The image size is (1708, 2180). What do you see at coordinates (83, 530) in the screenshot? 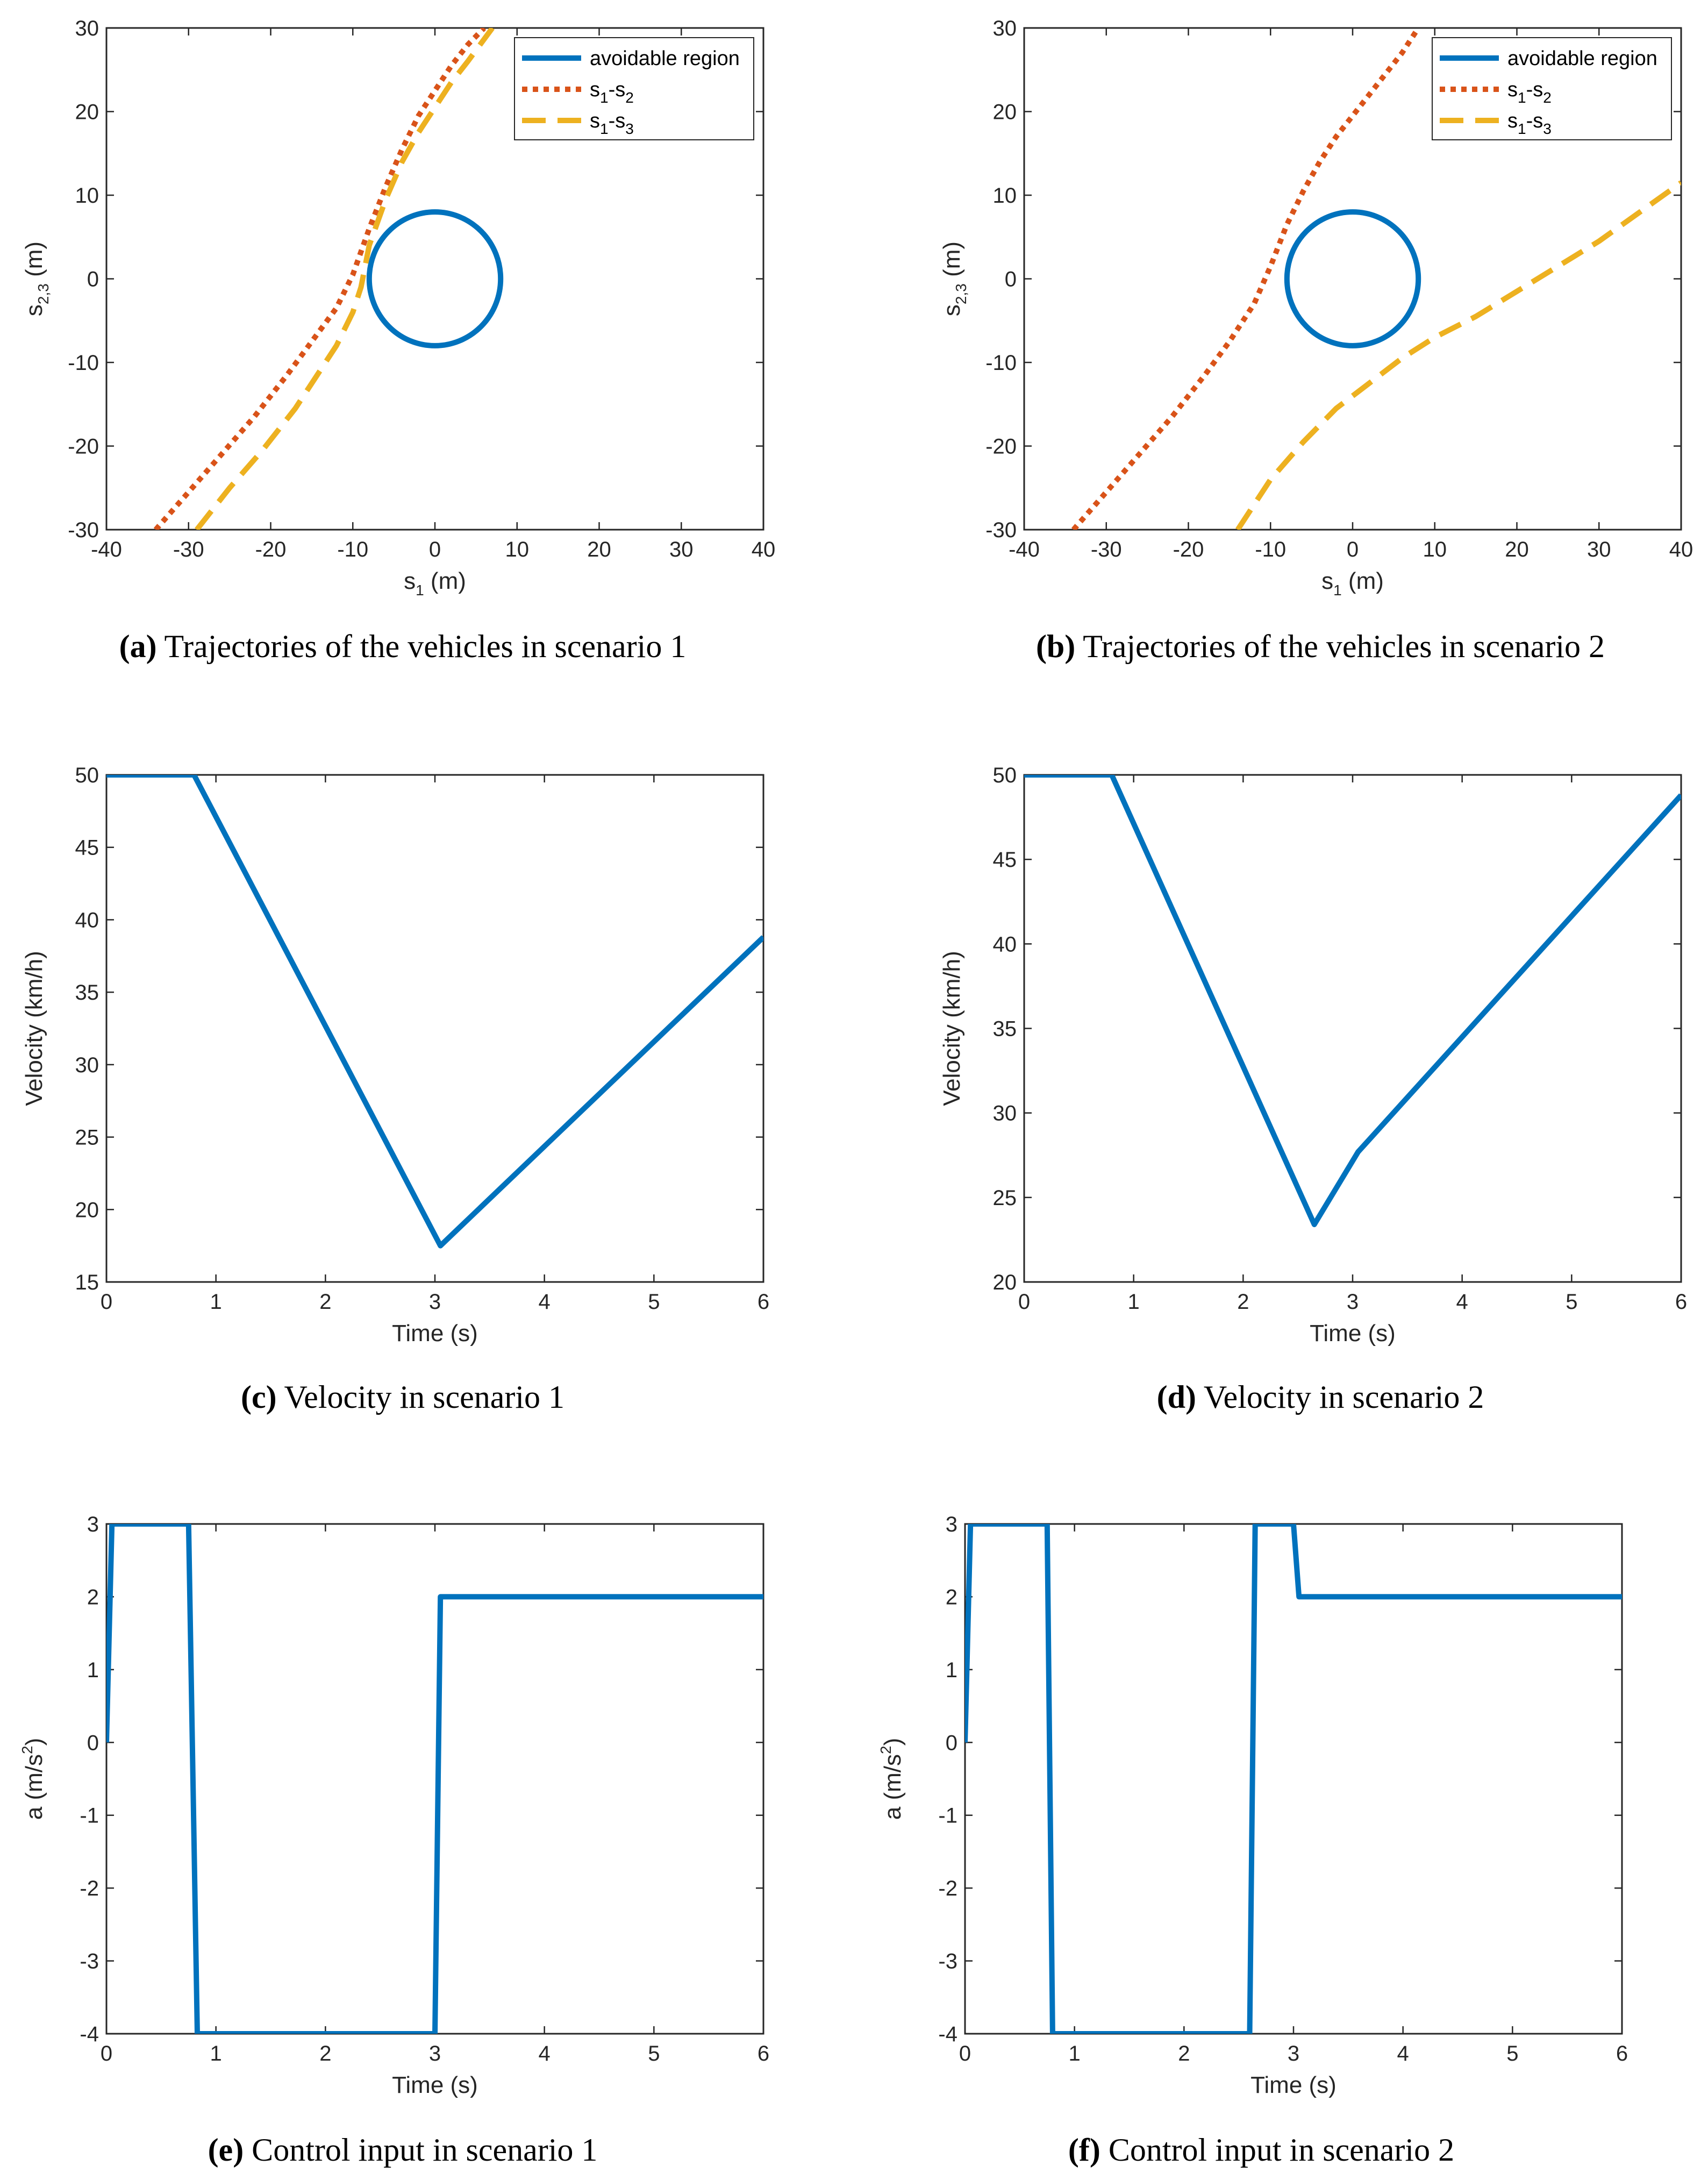
I see `y-tick-label: -30` at bounding box center [83, 530].